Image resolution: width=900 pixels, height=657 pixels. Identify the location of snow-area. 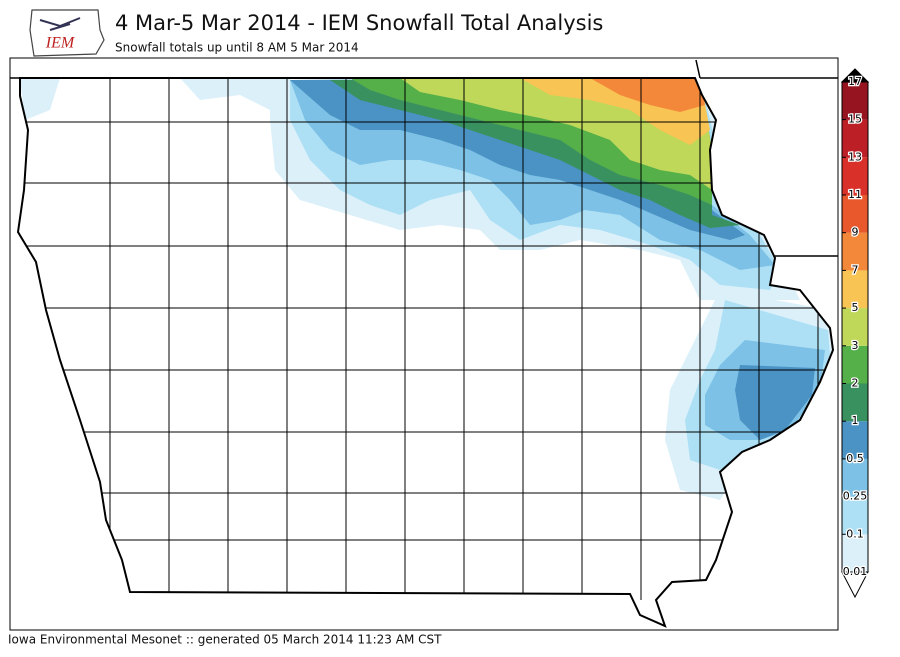
(647, 95).